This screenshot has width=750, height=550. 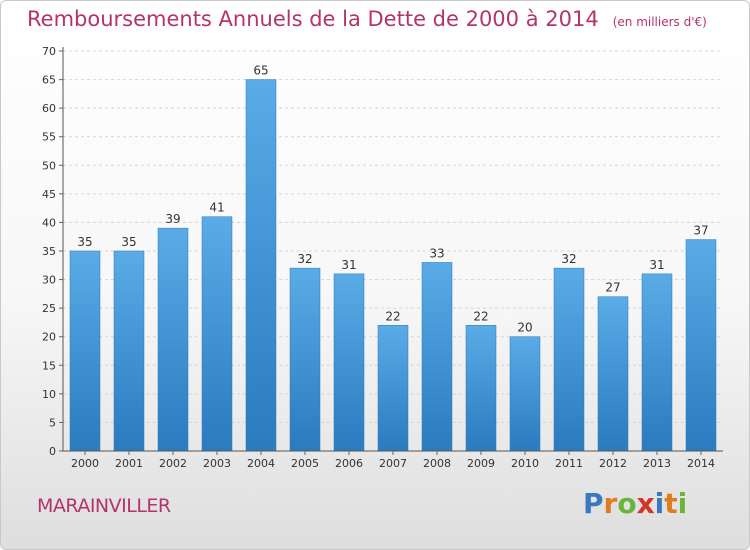 What do you see at coordinates (393, 463) in the screenshot?
I see `x-tick-label: 2007` at bounding box center [393, 463].